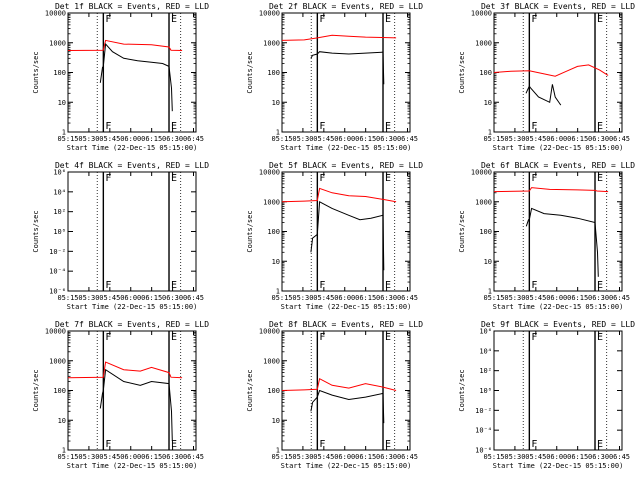  What do you see at coordinates (64, 133) in the screenshot?
I see `y-tick-label: 1` at bounding box center [64, 133].